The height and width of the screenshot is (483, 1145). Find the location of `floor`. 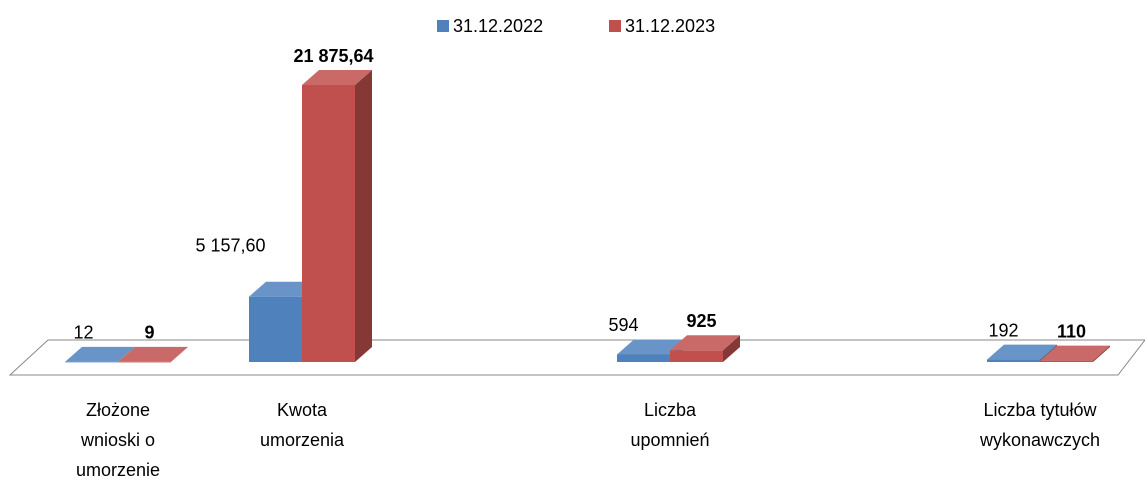

floor is located at coordinates (576, 357).